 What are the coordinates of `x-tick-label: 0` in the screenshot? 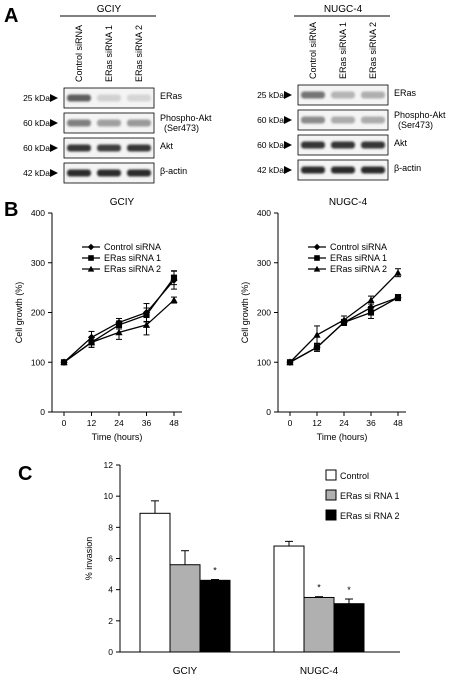 It's located at (64, 423).